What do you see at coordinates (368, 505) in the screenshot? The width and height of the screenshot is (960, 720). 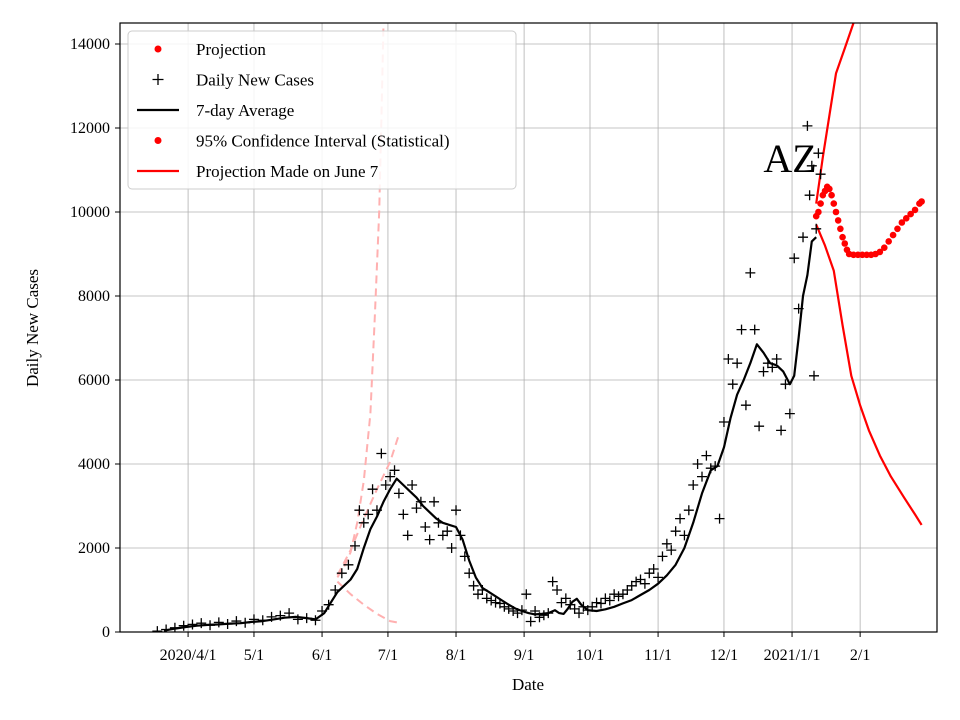 I see `projection-made-on-june-7-mid-line` at bounding box center [368, 505].